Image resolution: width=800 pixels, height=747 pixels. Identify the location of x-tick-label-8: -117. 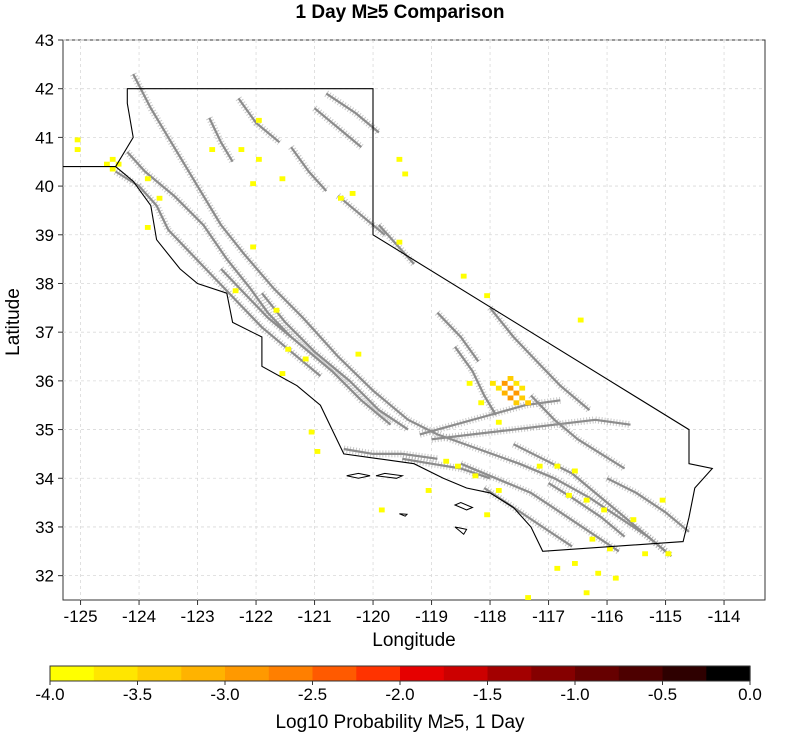
(548, 616).